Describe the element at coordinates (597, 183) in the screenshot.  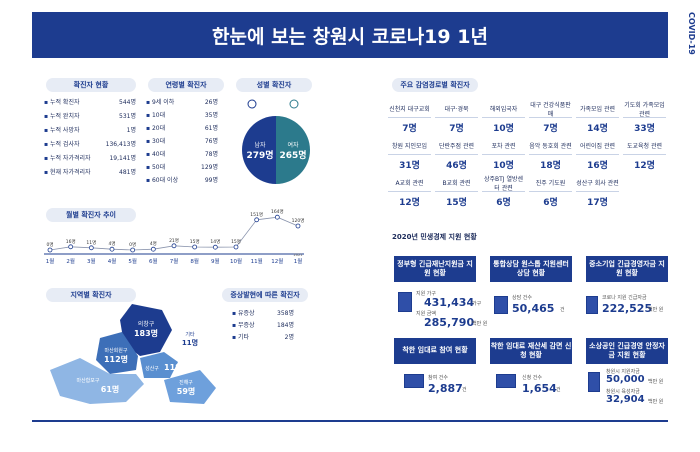
I see `route-name: 성산구 회사 관련` at that location.